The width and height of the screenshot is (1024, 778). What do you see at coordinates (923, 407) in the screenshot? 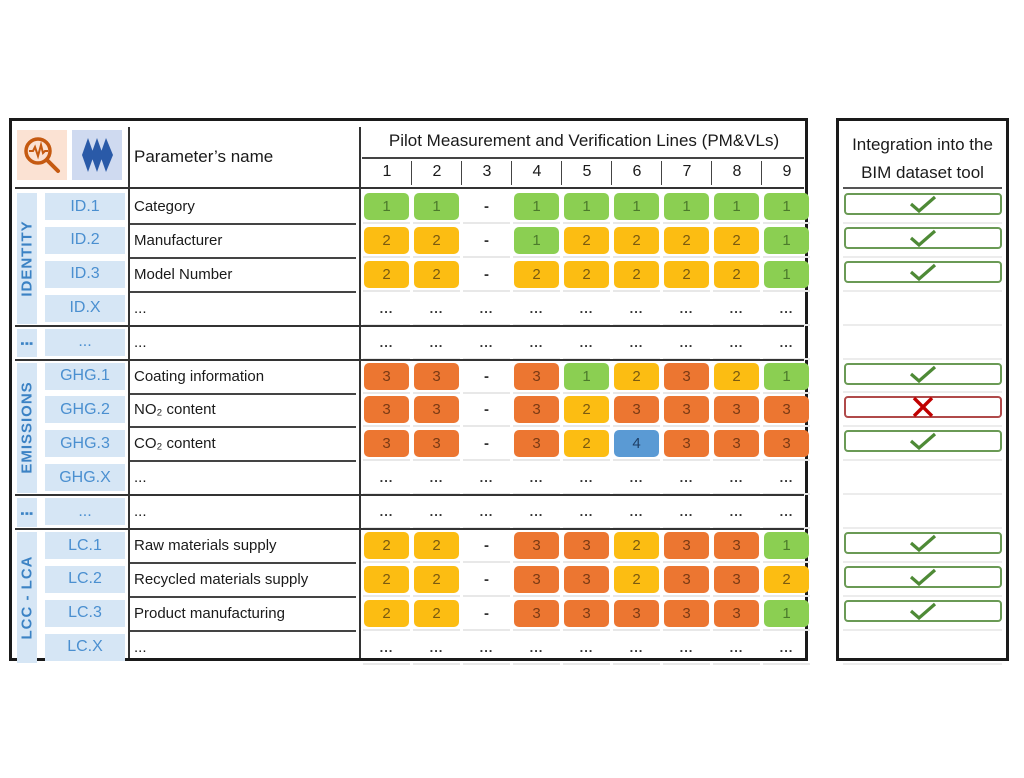
I see `cross-icon` at bounding box center [923, 407].